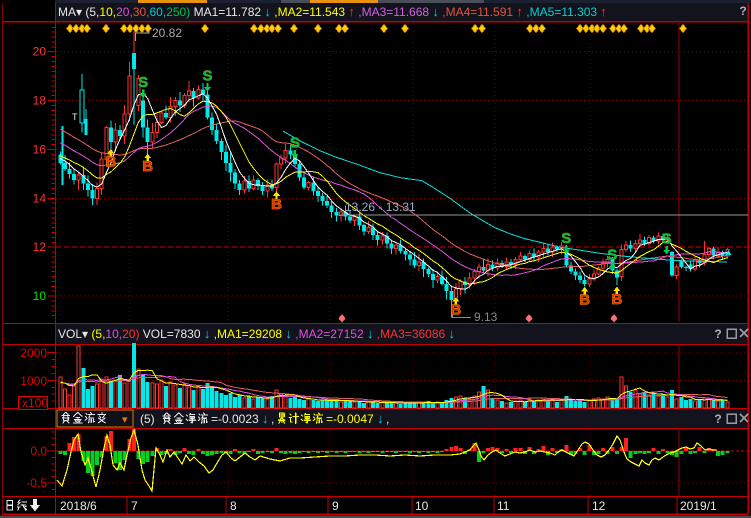 The image size is (751, 518). What do you see at coordinates (40, 101) in the screenshot?
I see `svg-text: 18` at bounding box center [40, 101].